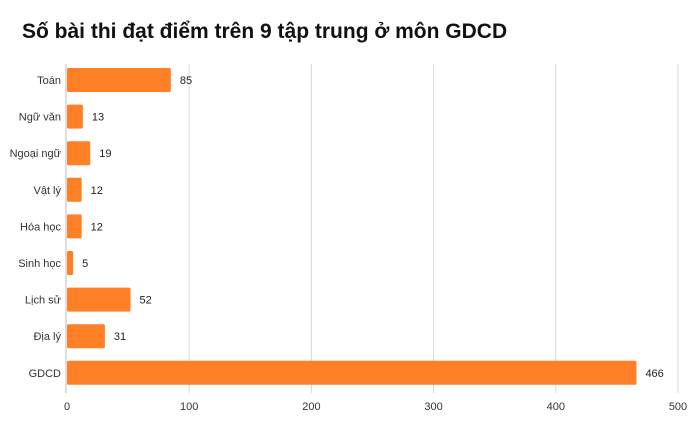  Describe the element at coordinates (654, 374) in the screenshot. I see `data-label: 466` at that location.